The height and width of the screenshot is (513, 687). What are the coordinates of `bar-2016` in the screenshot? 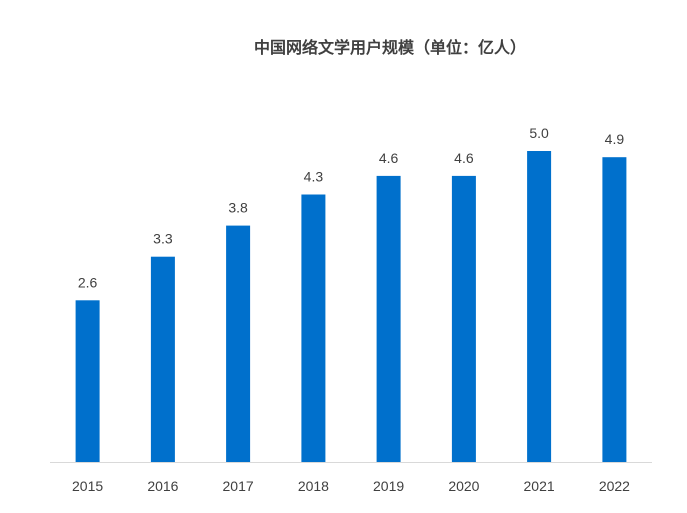 It's located at (162, 359).